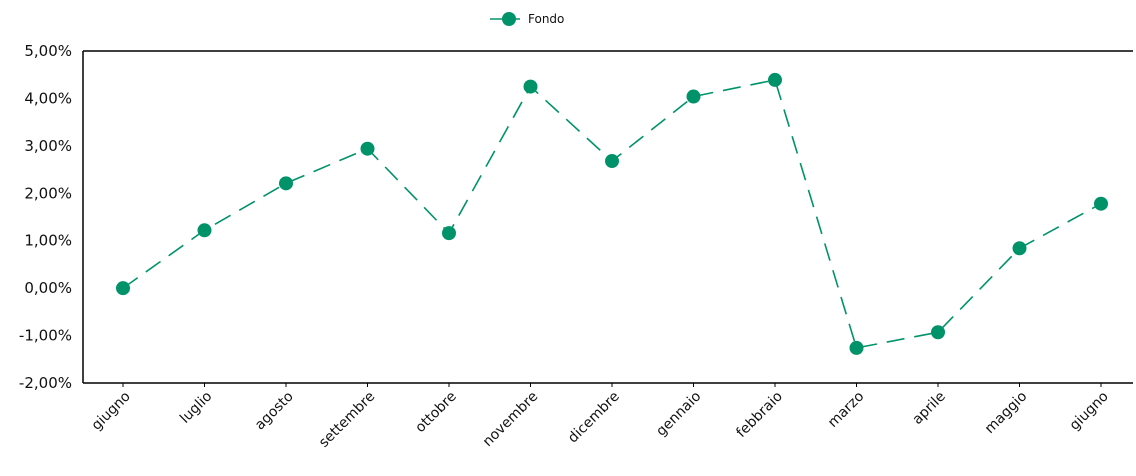 This screenshot has height=476, width=1136. What do you see at coordinates (678, 414) in the screenshot?
I see `x-tick-label: gennaio` at bounding box center [678, 414].